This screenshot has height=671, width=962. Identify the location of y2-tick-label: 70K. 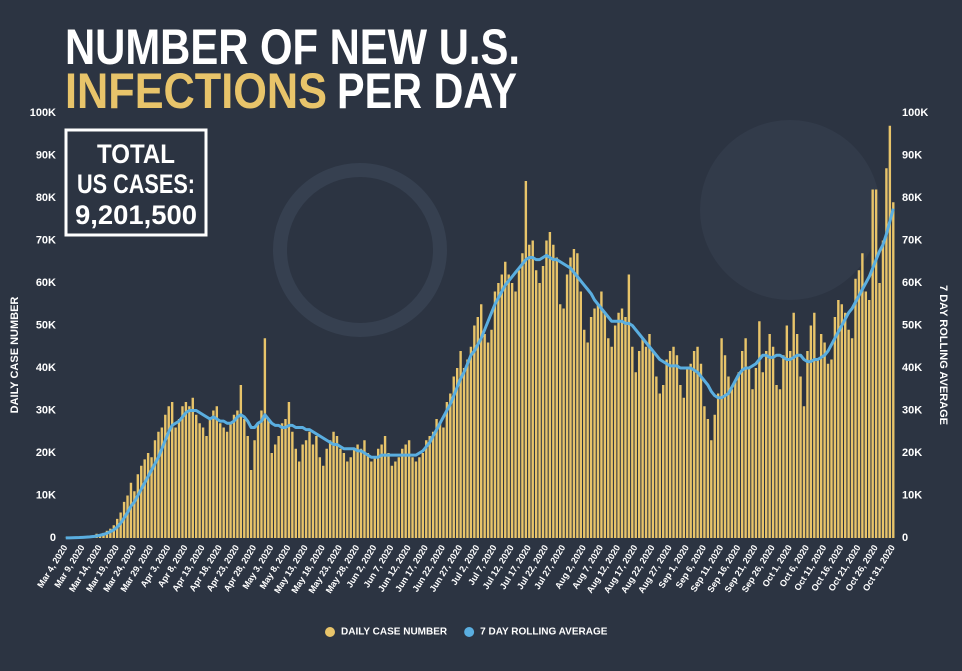
(912, 240).